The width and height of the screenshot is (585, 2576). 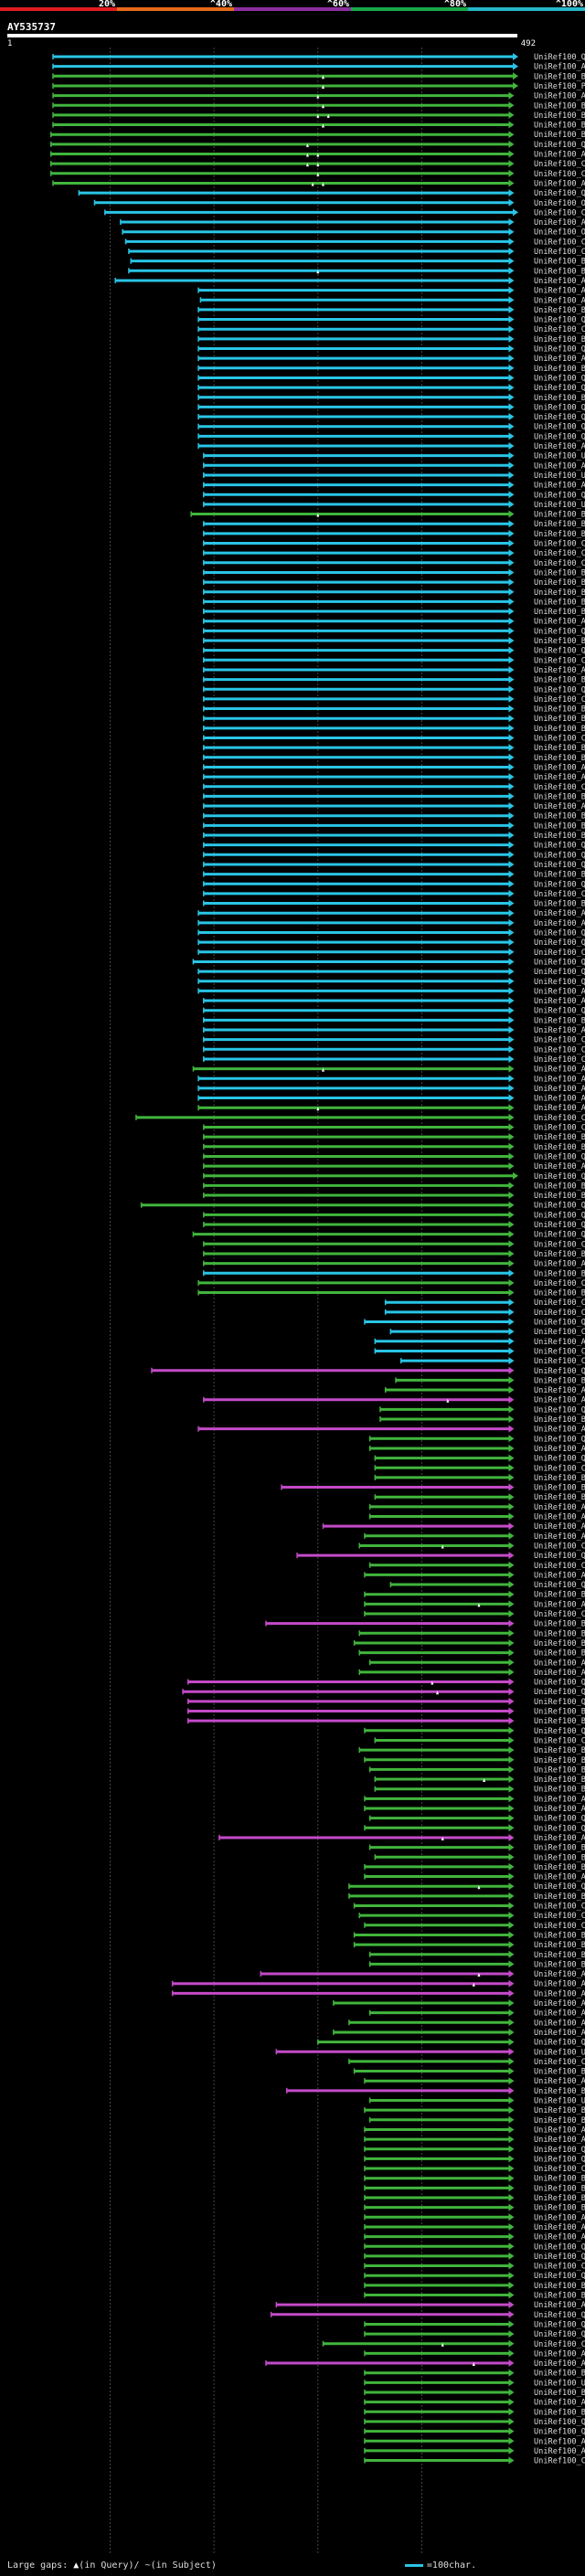 I want to click on hit-label: UniRef100_C5YCX7, so click(x=560, y=1566).